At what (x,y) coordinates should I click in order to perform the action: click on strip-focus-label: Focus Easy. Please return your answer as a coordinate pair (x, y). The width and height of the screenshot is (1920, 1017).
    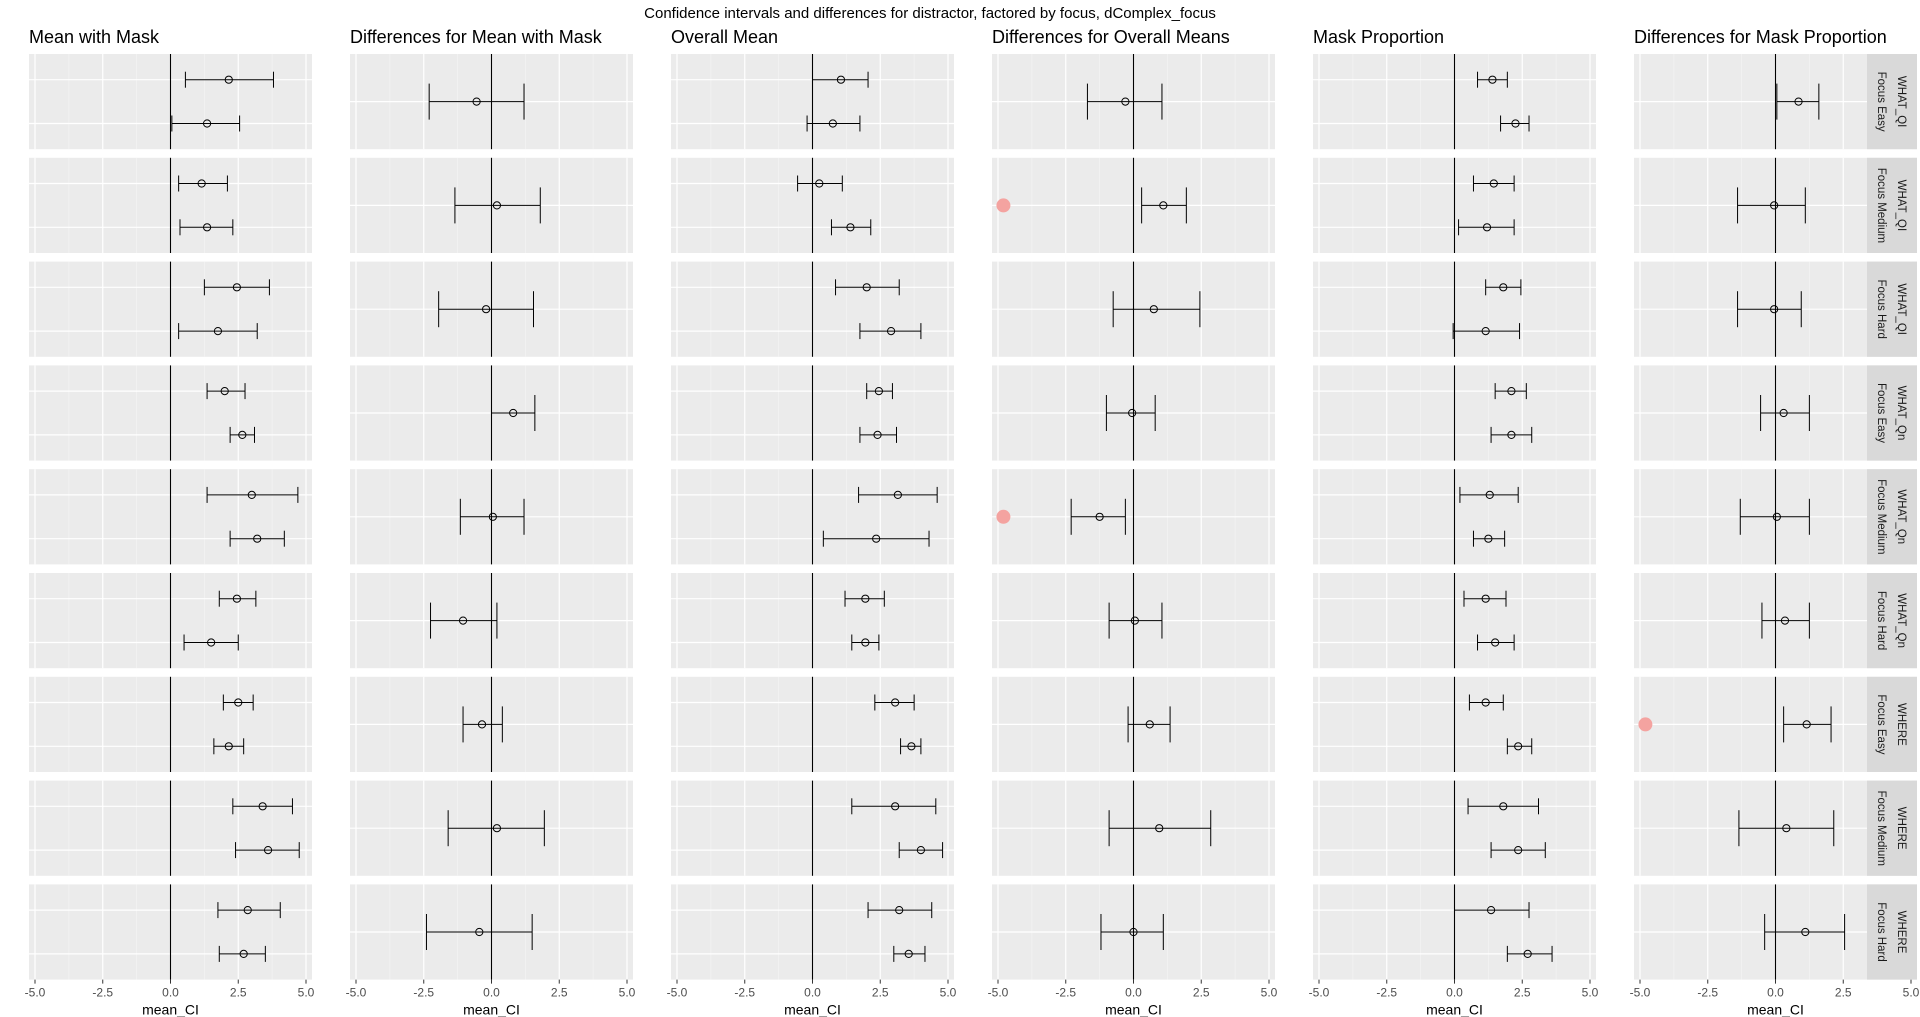
    Looking at the image, I should click on (1881, 102).